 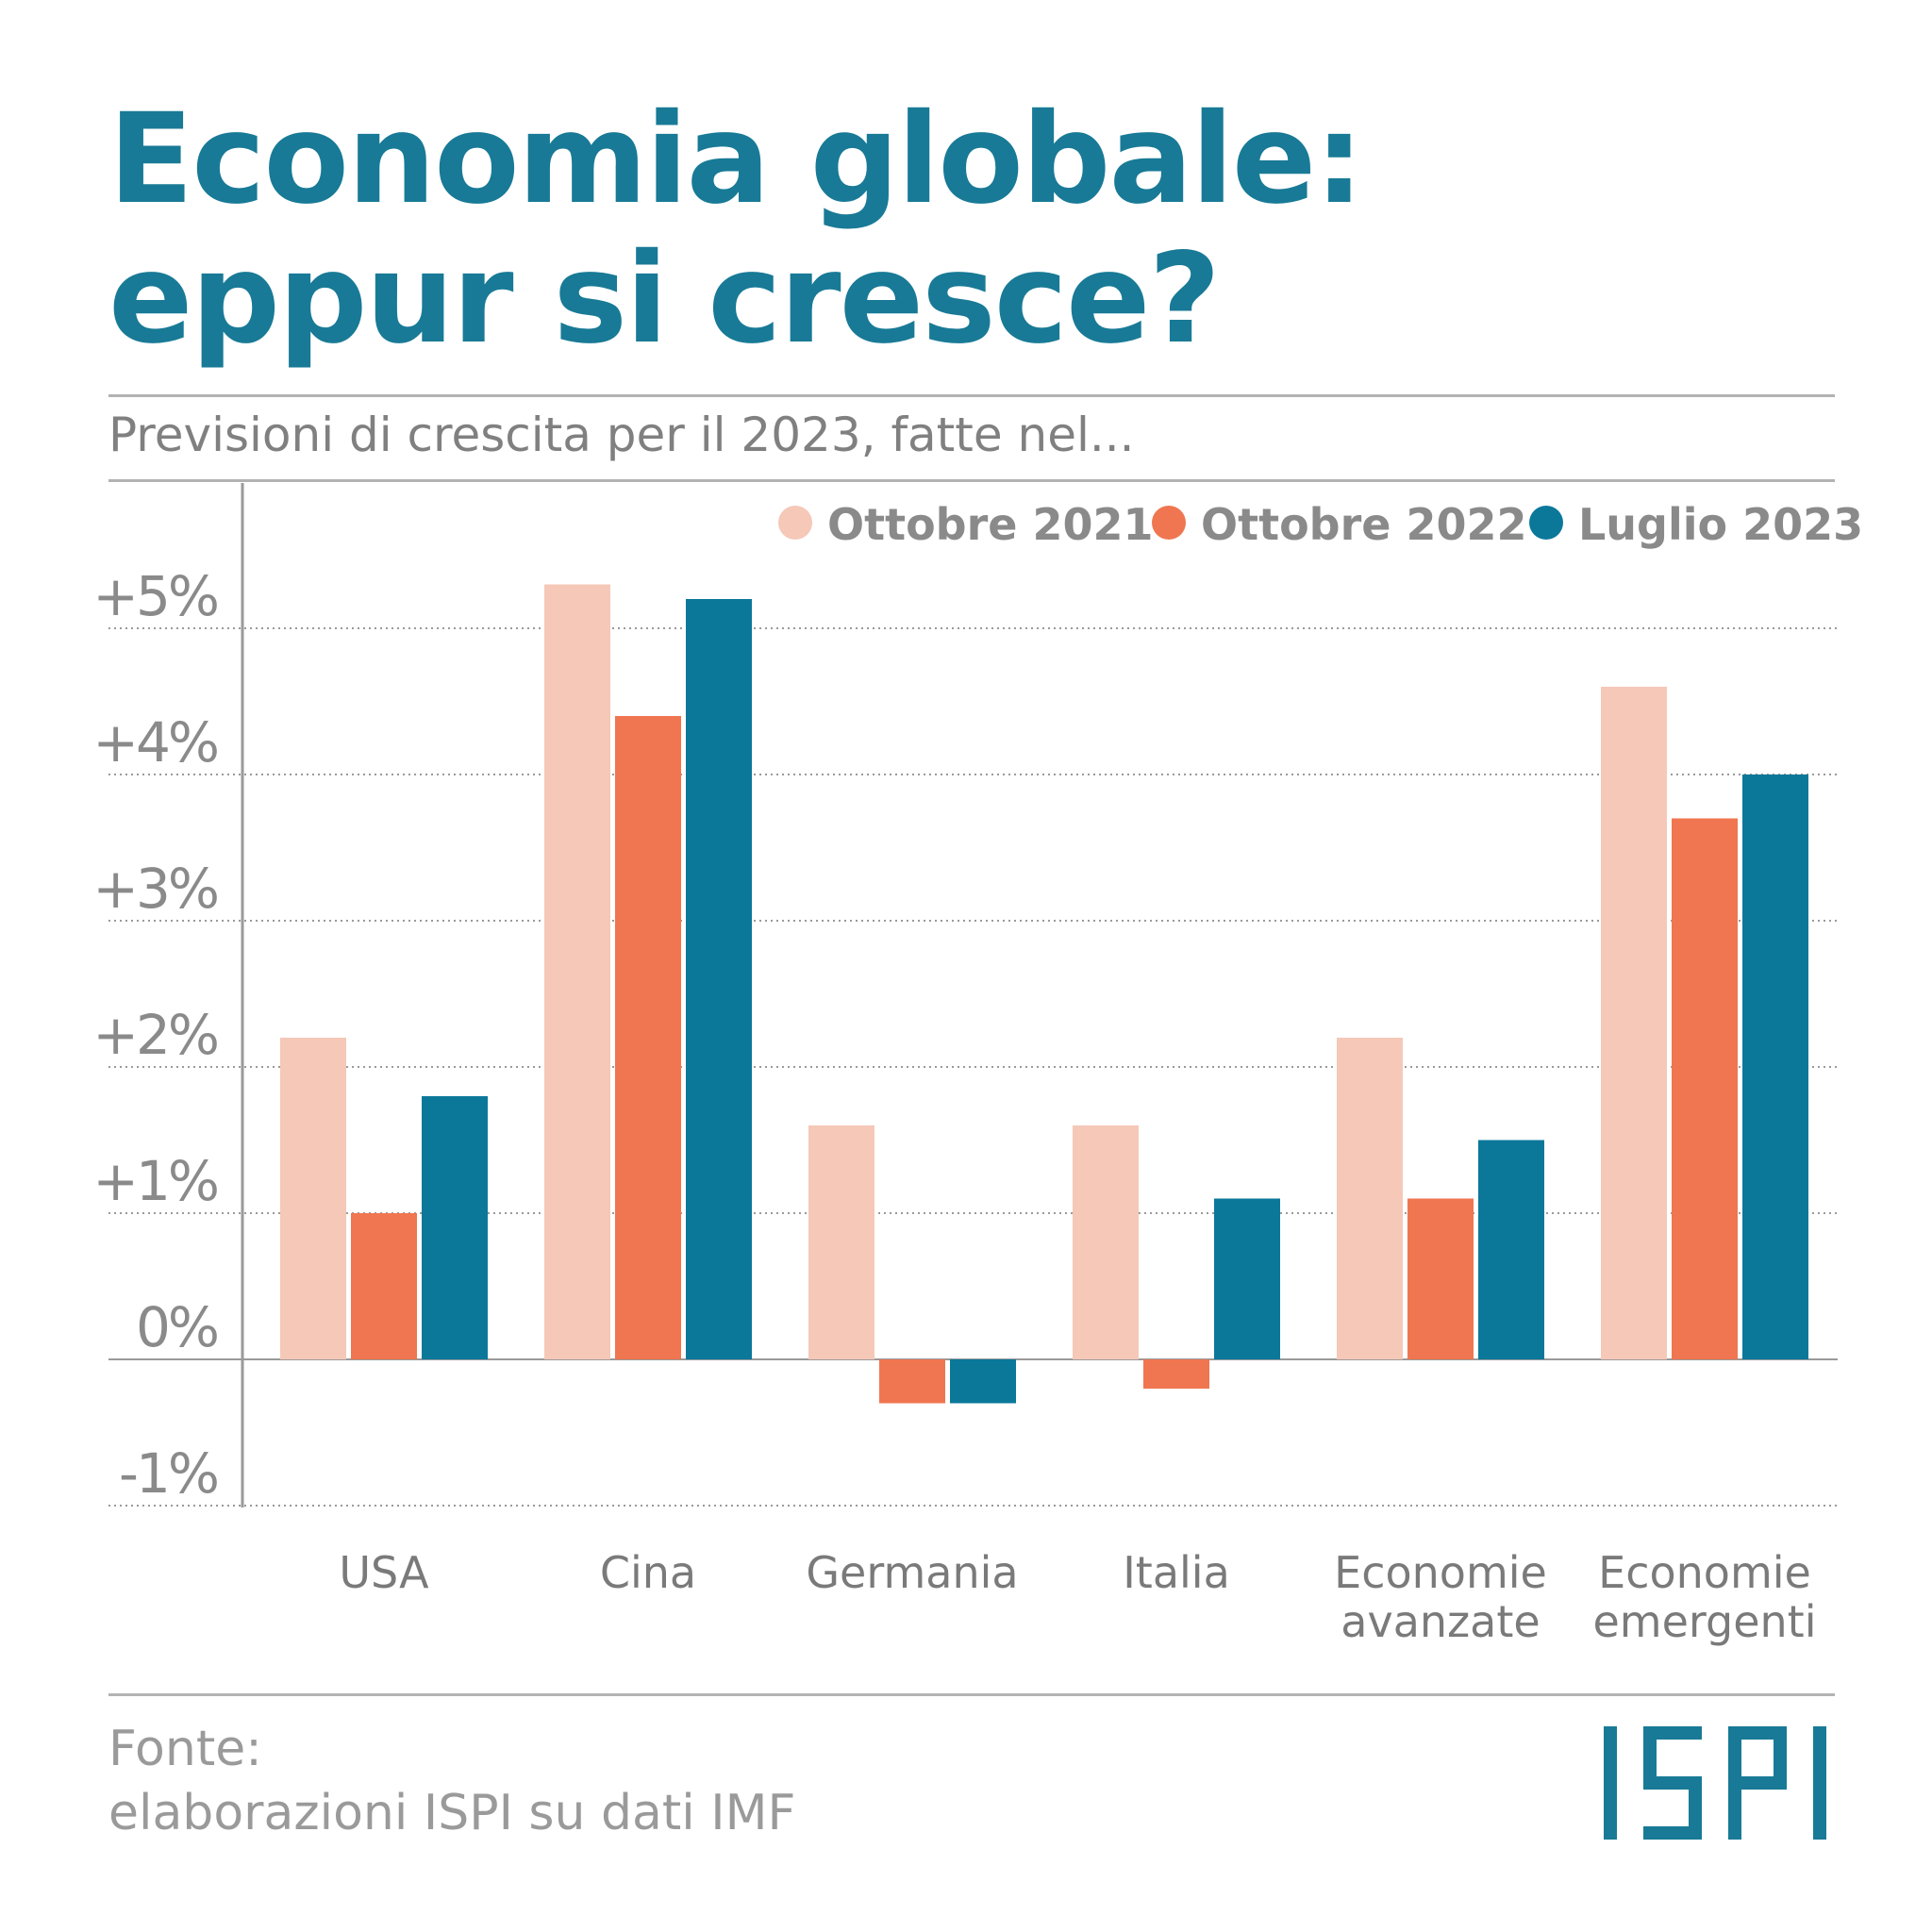 I want to click on x-category-label: Economie emergenti, so click(x=1705, y=1597).